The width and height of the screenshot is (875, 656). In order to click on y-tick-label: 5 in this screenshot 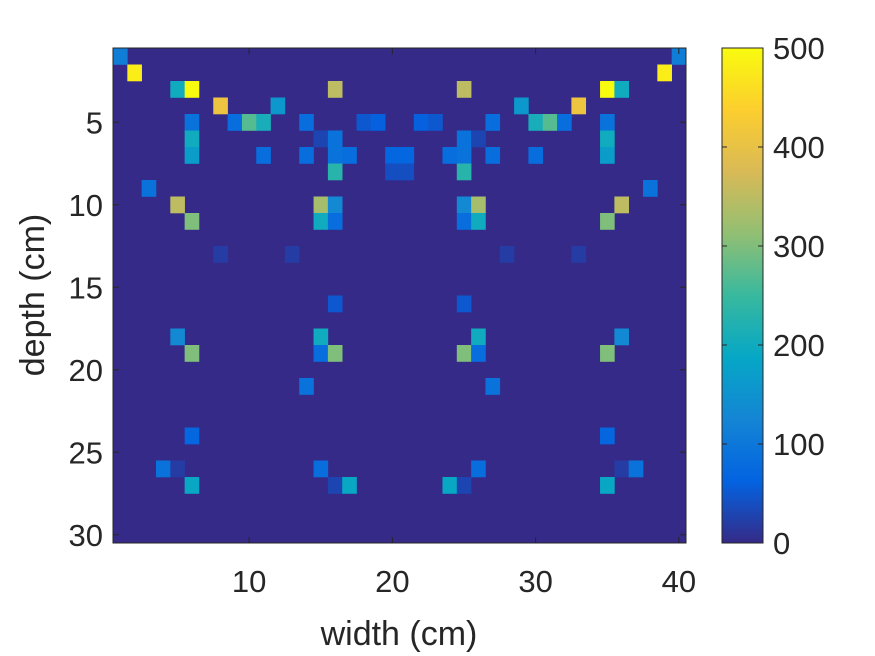, I will do `click(94, 122)`.